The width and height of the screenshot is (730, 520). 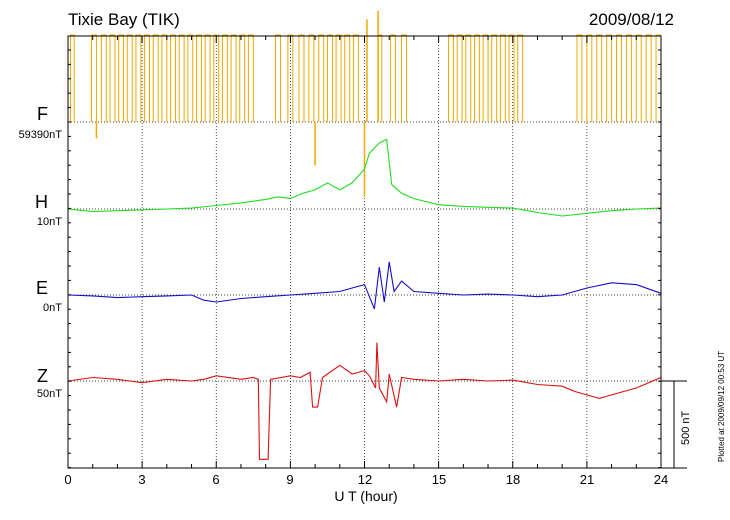 What do you see at coordinates (40, 135) in the screenshot?
I see `series-baseline-f: 59390nT` at bounding box center [40, 135].